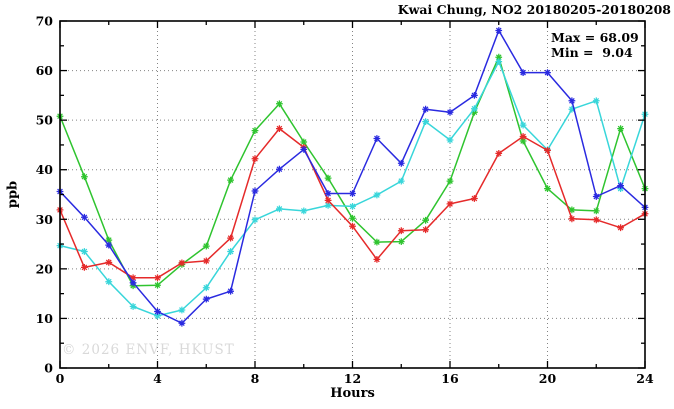 This screenshot has width=674, height=409. What do you see at coordinates (45, 70) in the screenshot?
I see `y-tick-label: 60` at bounding box center [45, 70].